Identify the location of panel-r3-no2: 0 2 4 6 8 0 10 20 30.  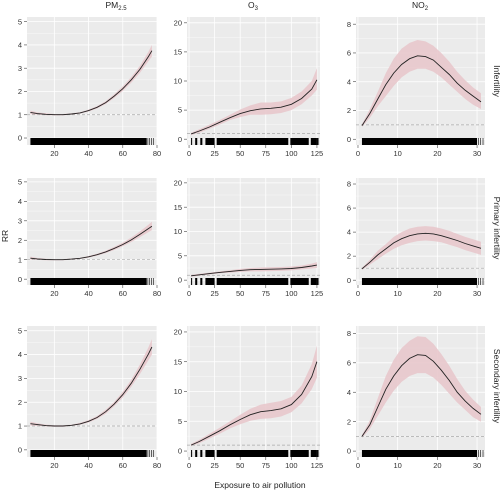
(416, 398).